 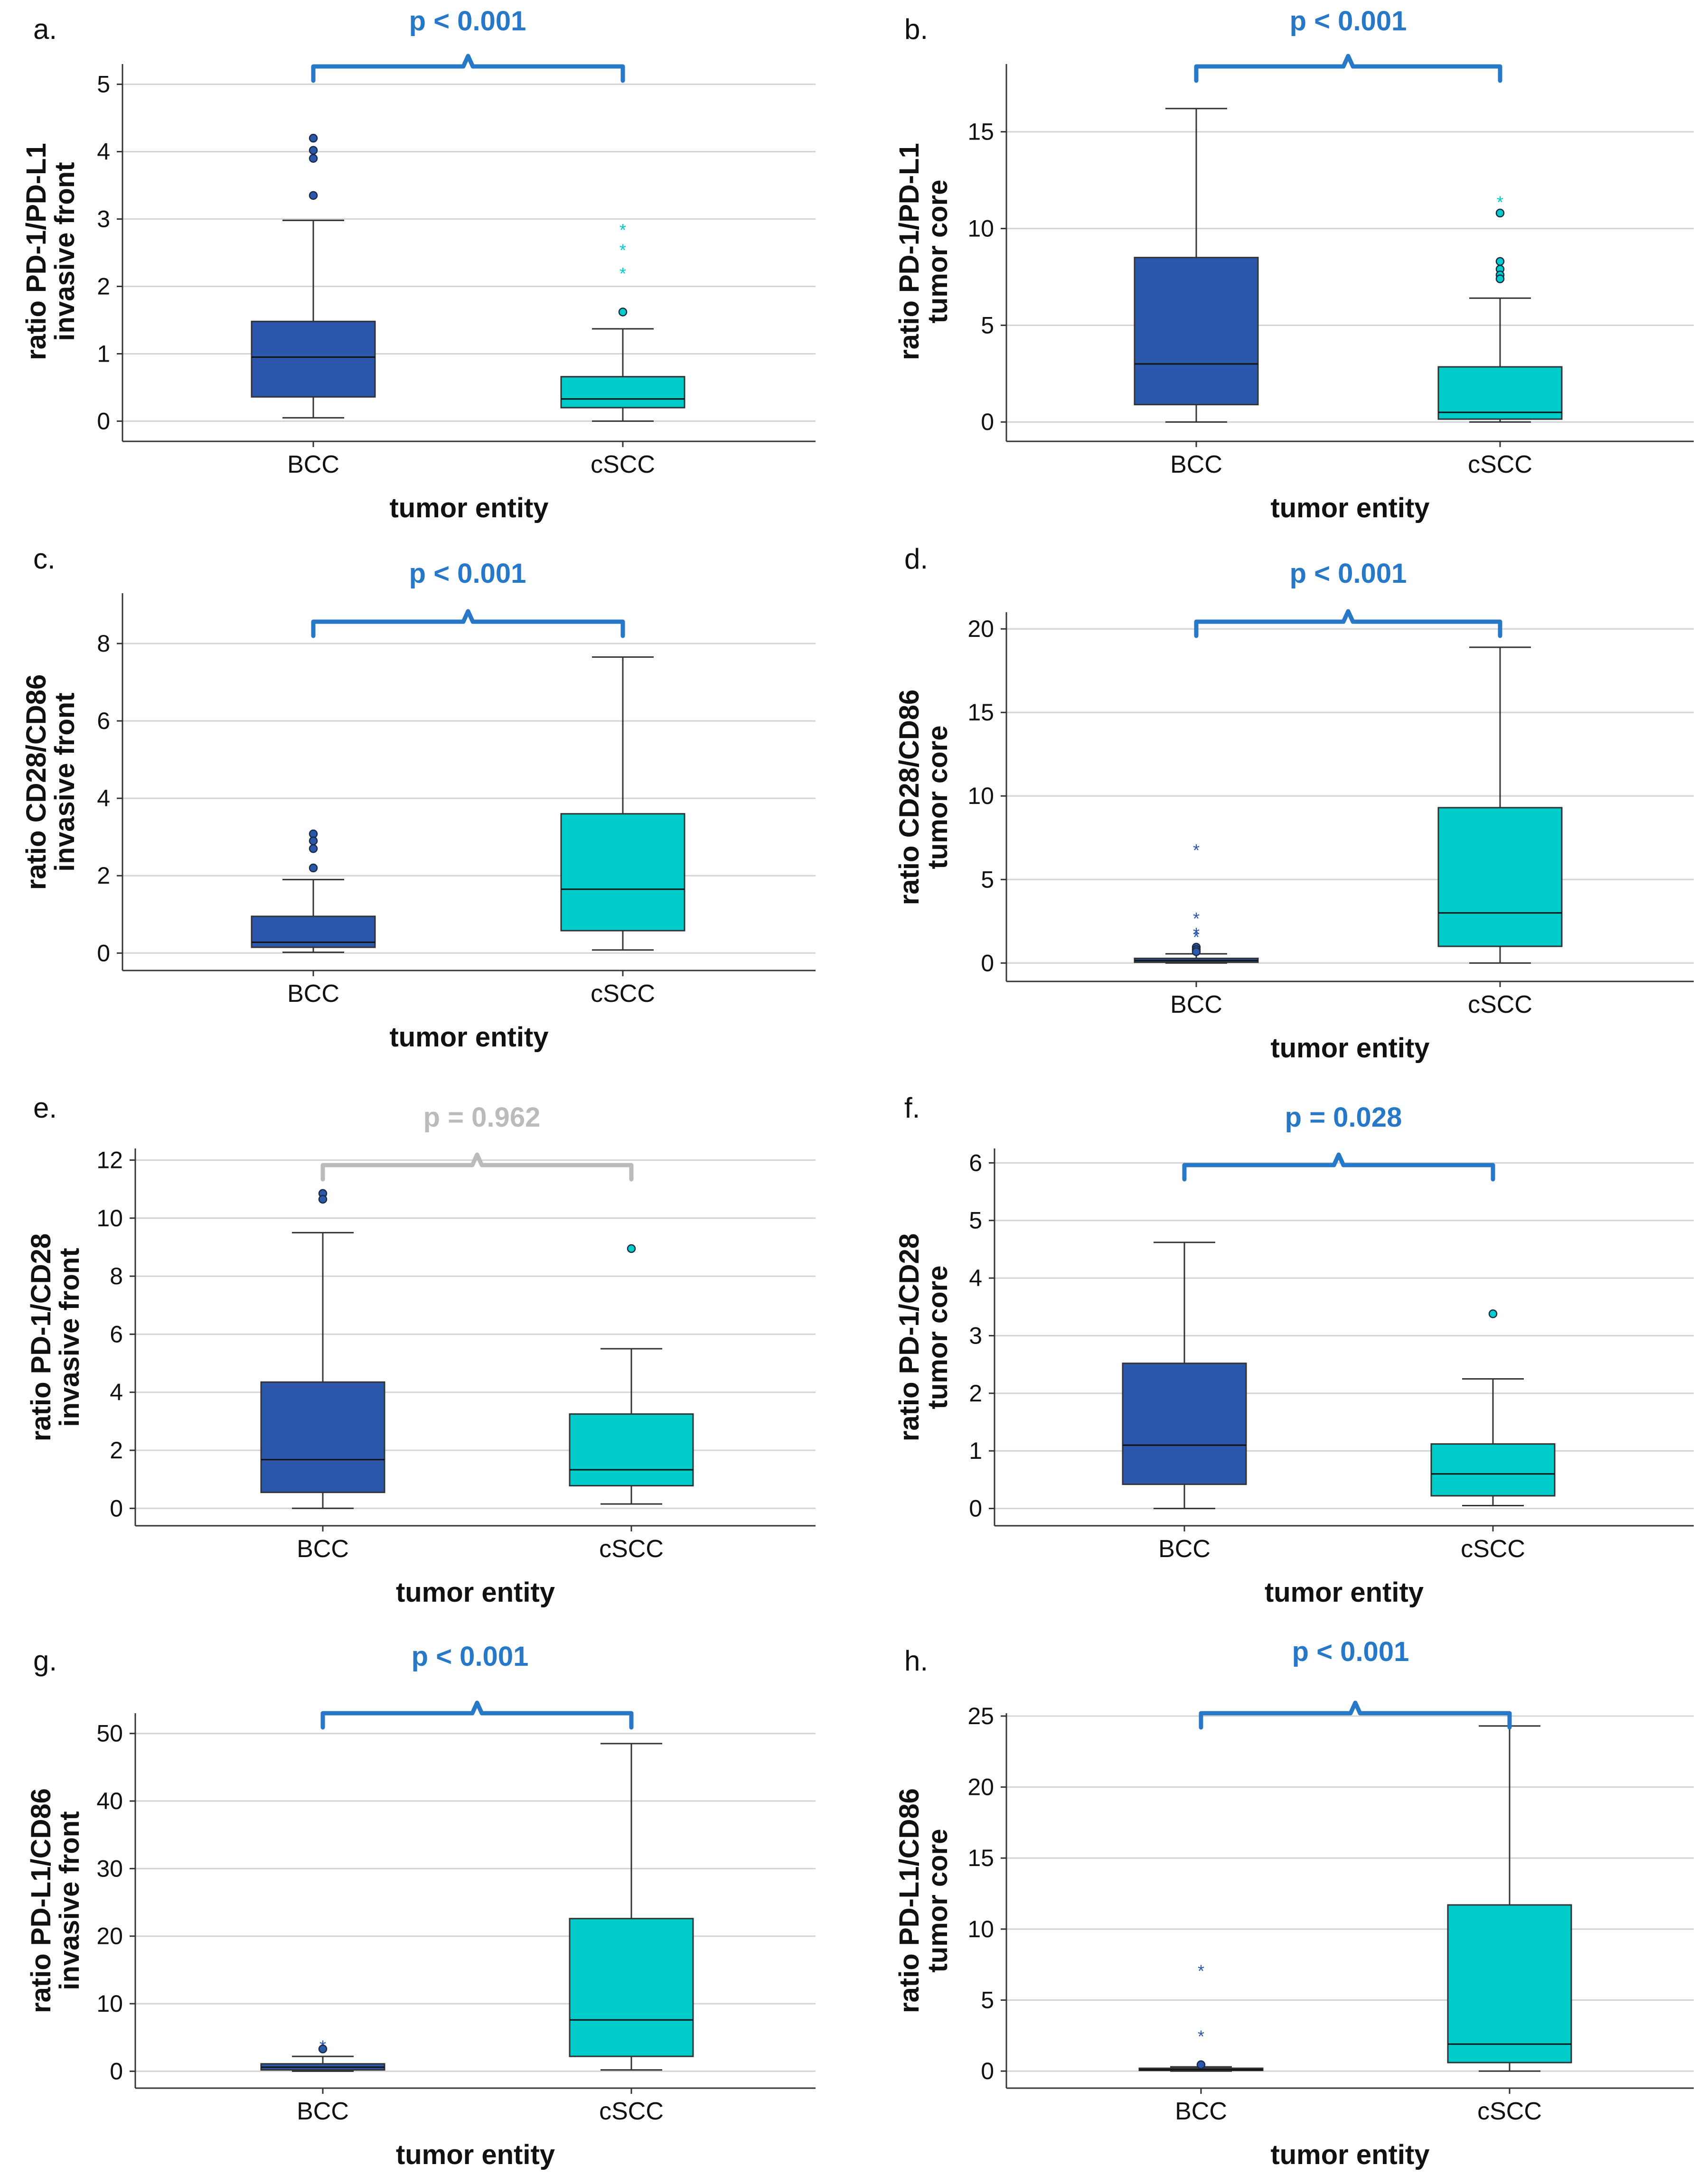 What do you see at coordinates (44, 559) in the screenshot?
I see `panel-letter: c.` at bounding box center [44, 559].